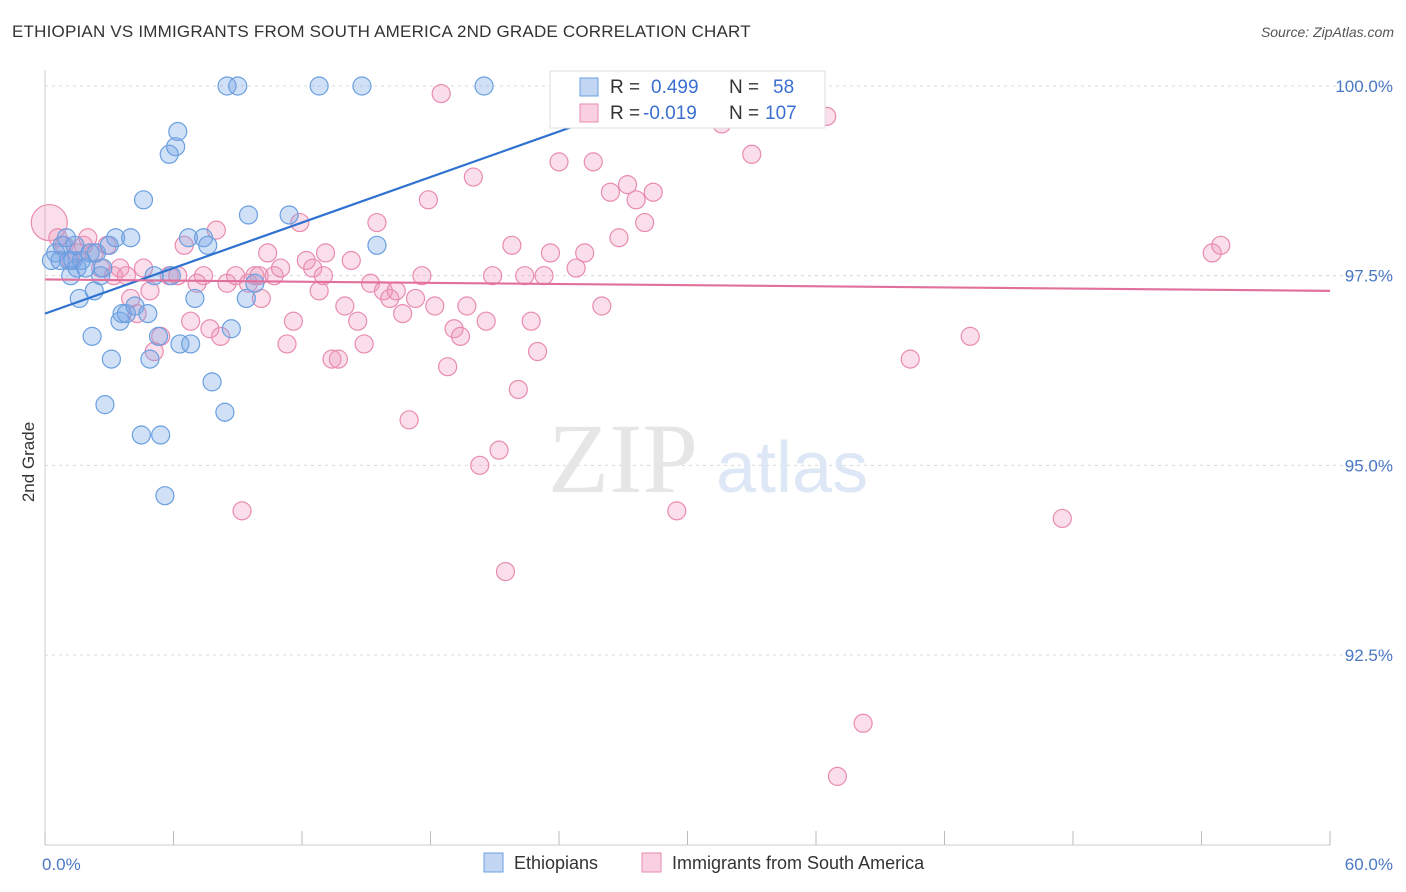  What do you see at coordinates (493, 862) in the screenshot?
I see `legend-swatch-ethiopians` at bounding box center [493, 862].